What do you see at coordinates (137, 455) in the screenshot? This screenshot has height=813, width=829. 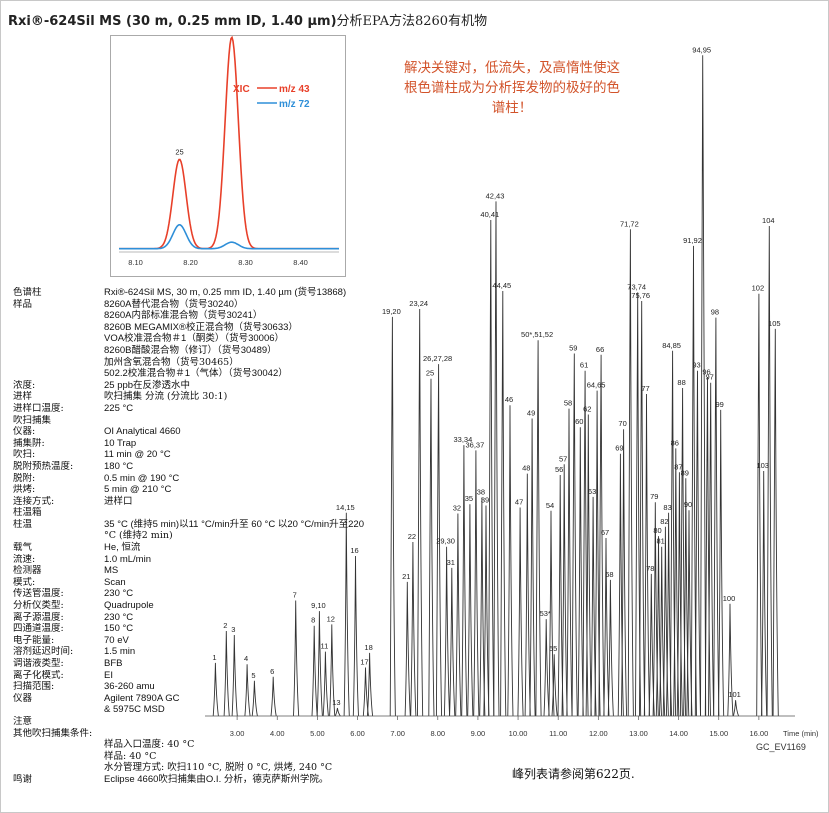 I see `param-value: 11 min @ 20 °C` at bounding box center [137, 455].